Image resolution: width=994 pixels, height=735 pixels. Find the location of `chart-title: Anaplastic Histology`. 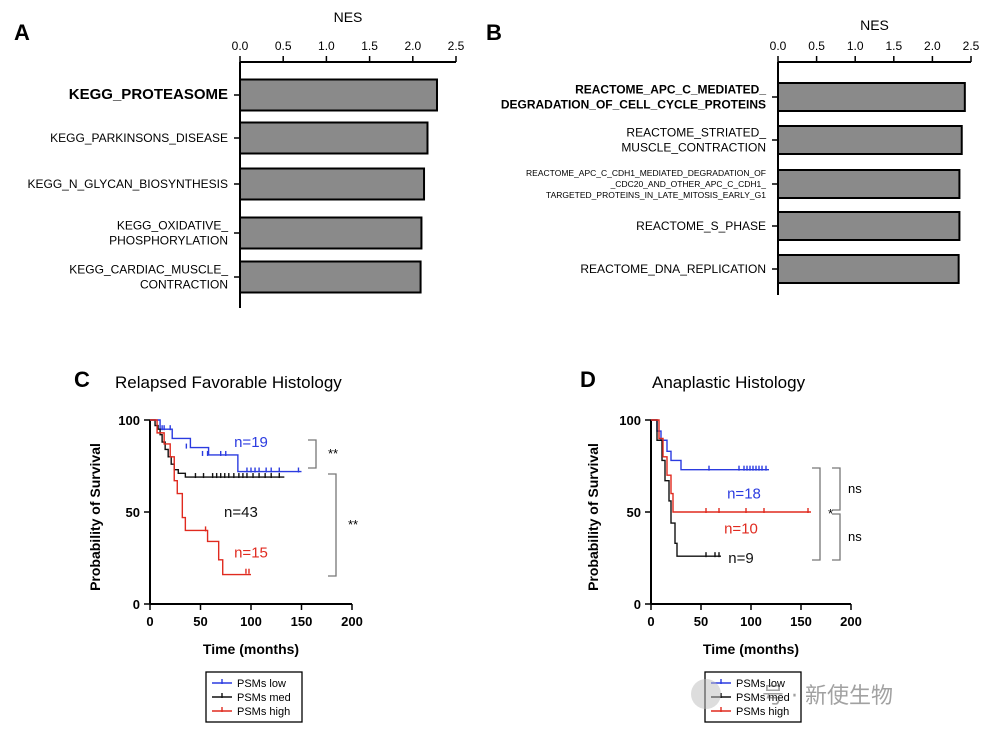

chart-title: Anaplastic Histology is located at coordinates (729, 382).